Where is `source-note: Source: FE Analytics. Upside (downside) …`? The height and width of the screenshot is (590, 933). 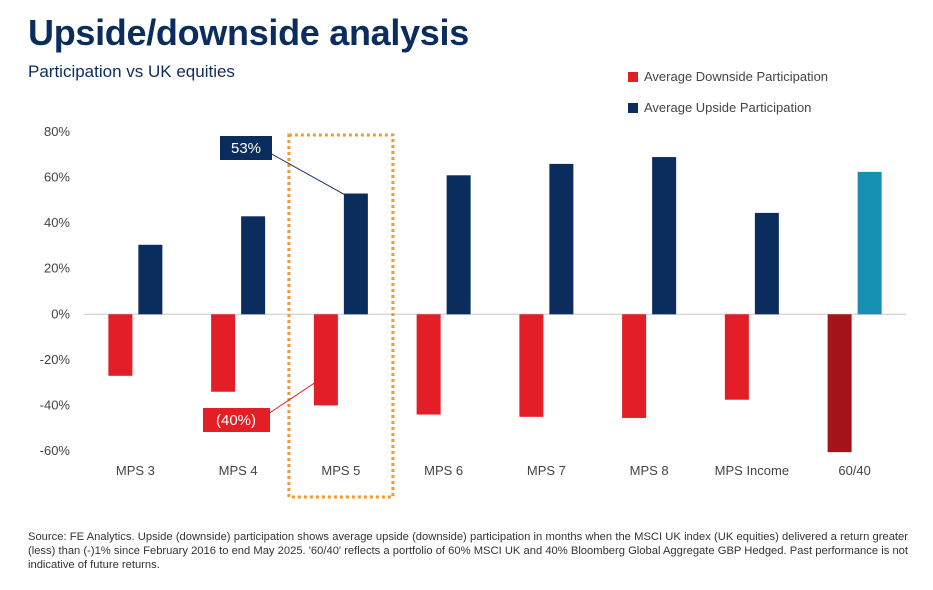 source-note: Source: FE Analytics. Upside (downside) … is located at coordinates (468, 551).